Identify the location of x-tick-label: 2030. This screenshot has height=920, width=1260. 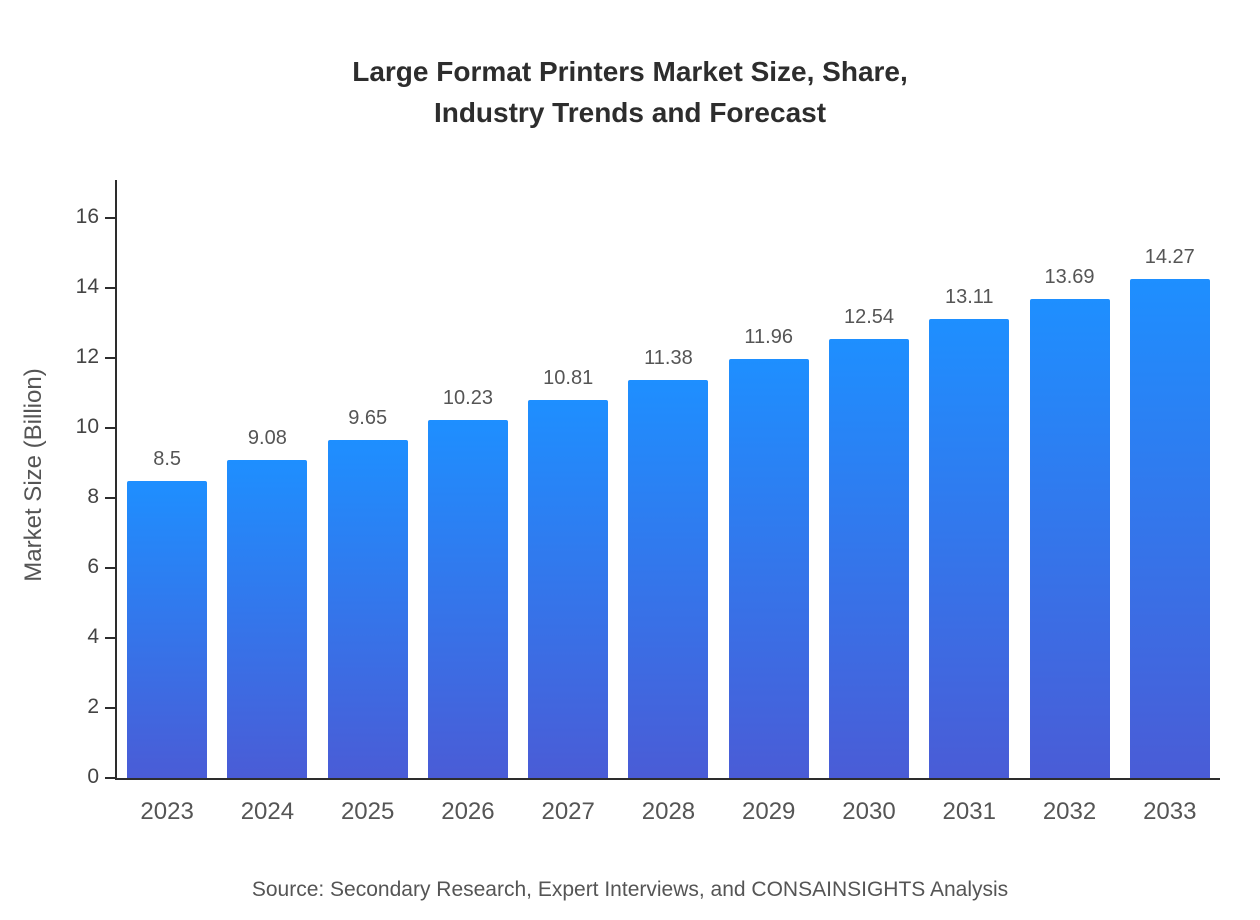
(869, 811).